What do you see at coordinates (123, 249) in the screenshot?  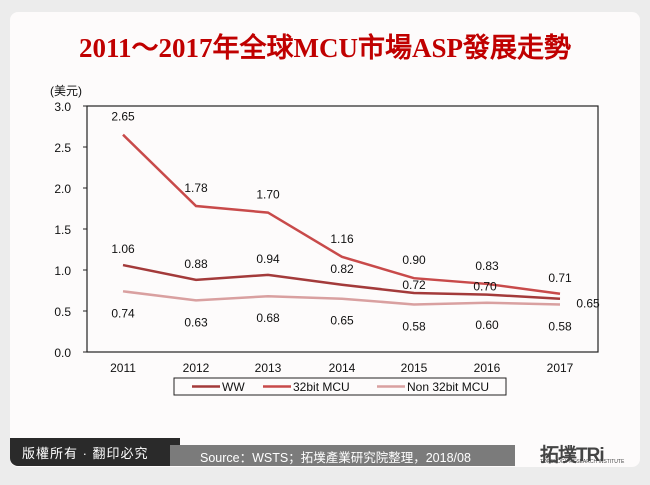 I see `data-label: 1.06` at bounding box center [123, 249].